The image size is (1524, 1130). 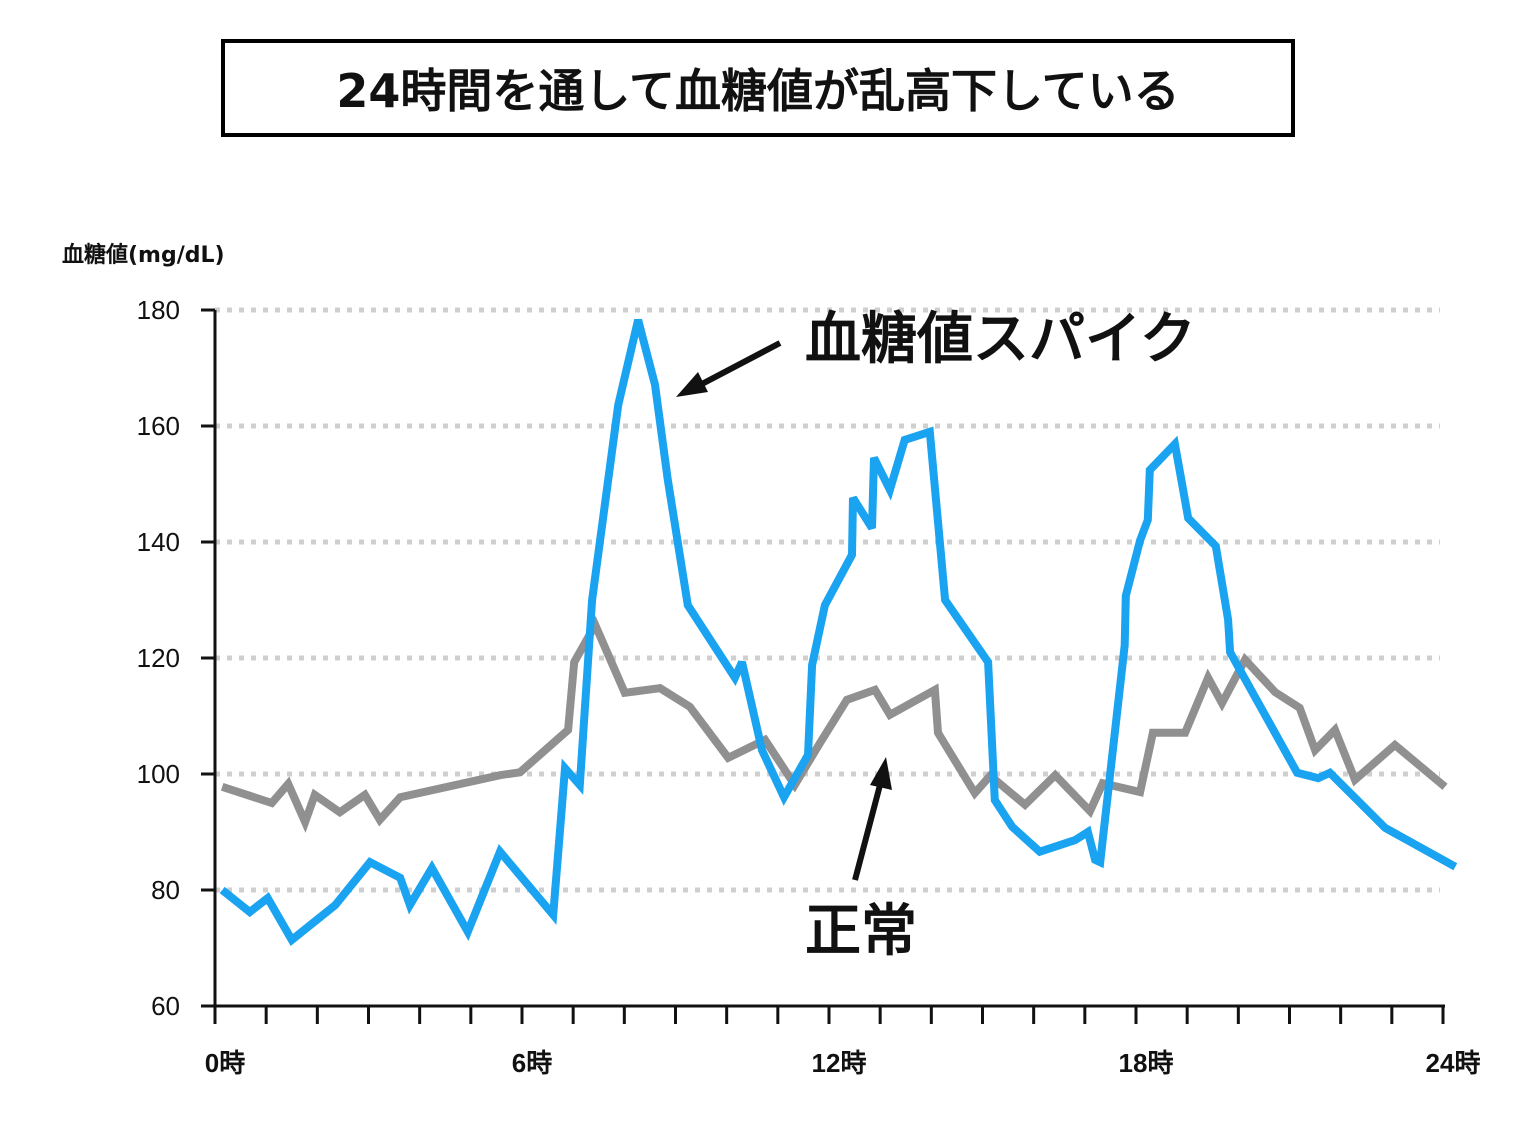 What do you see at coordinates (165, 890) in the screenshot?
I see `y-tick-label: 80` at bounding box center [165, 890].